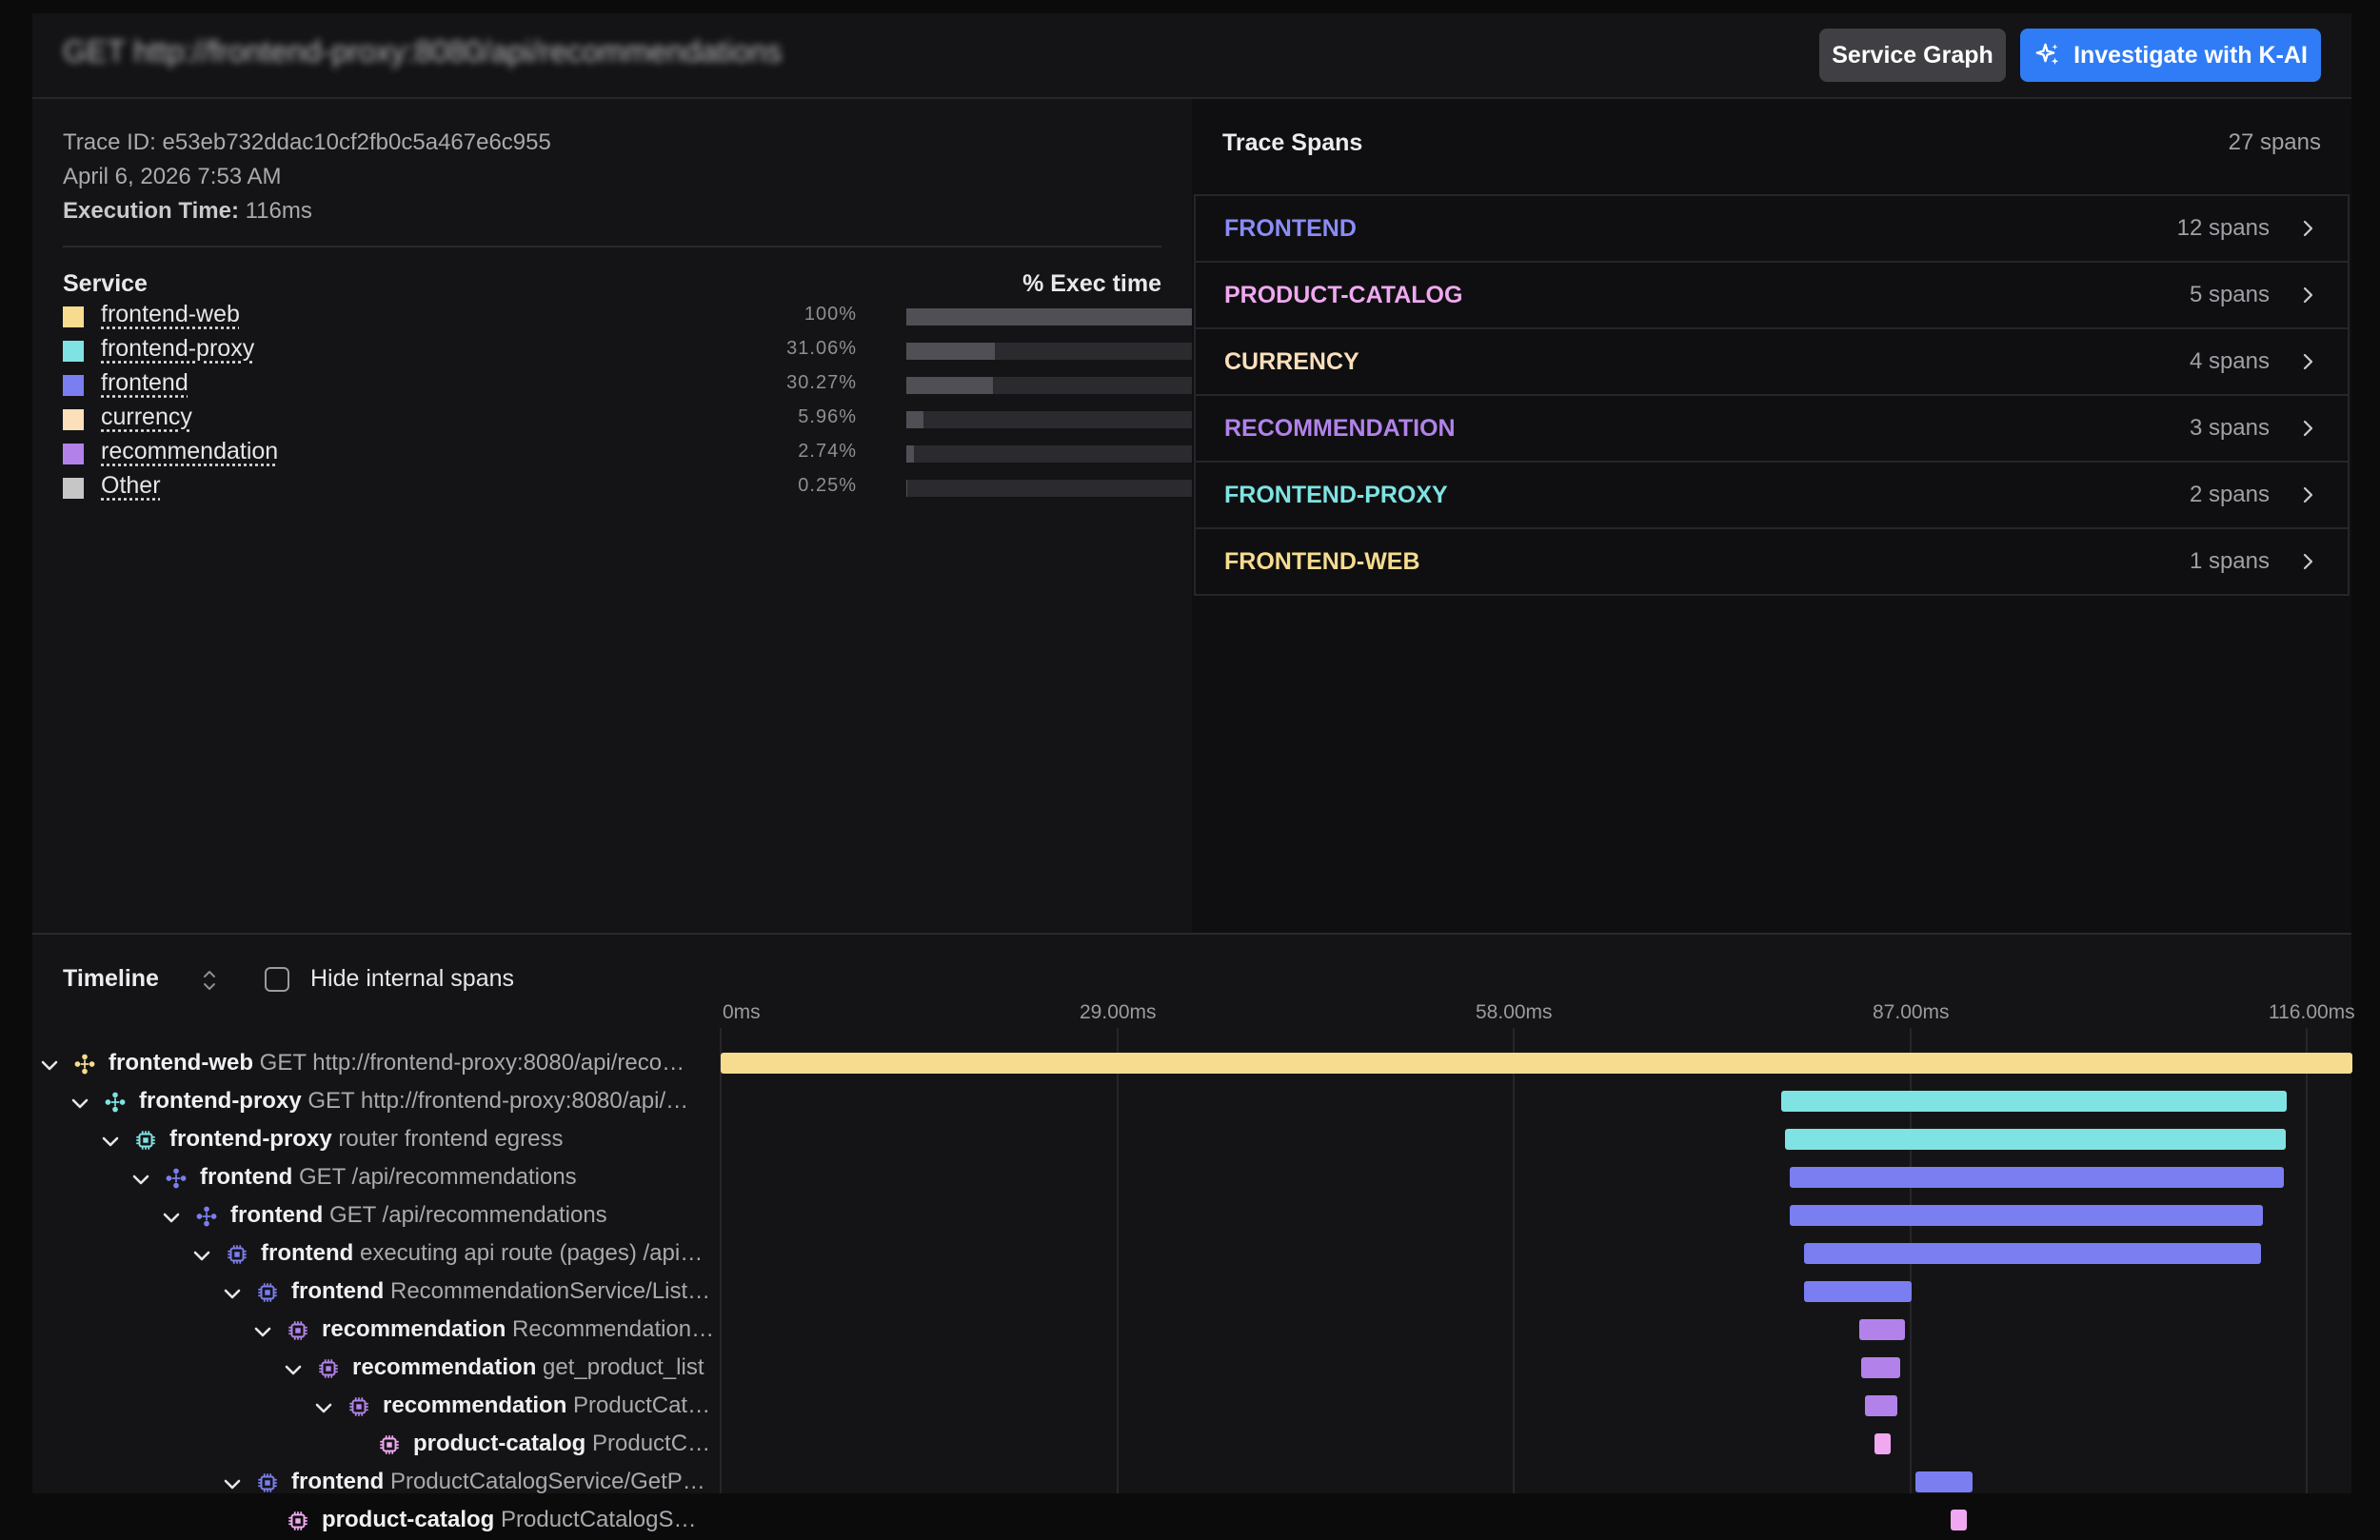 This screenshot has width=2380, height=1540. I want to click on span-row: frontend-proxy router frontend egress, so click(375, 1140).